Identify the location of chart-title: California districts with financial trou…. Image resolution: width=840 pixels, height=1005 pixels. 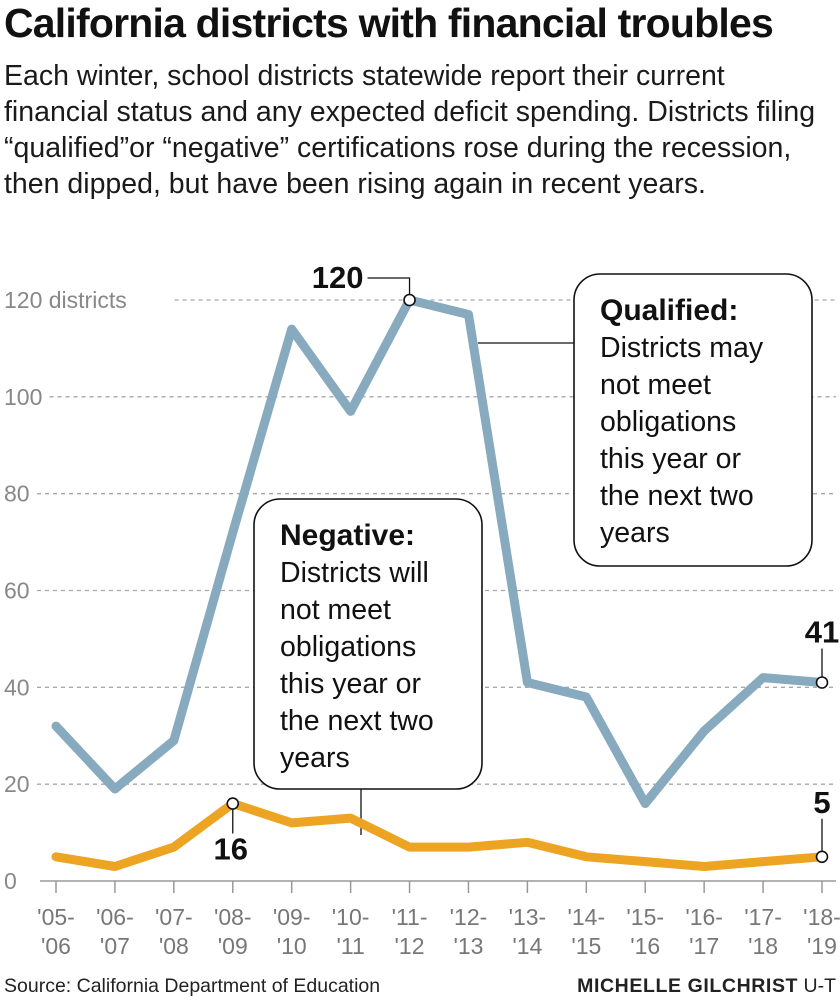
(389, 23).